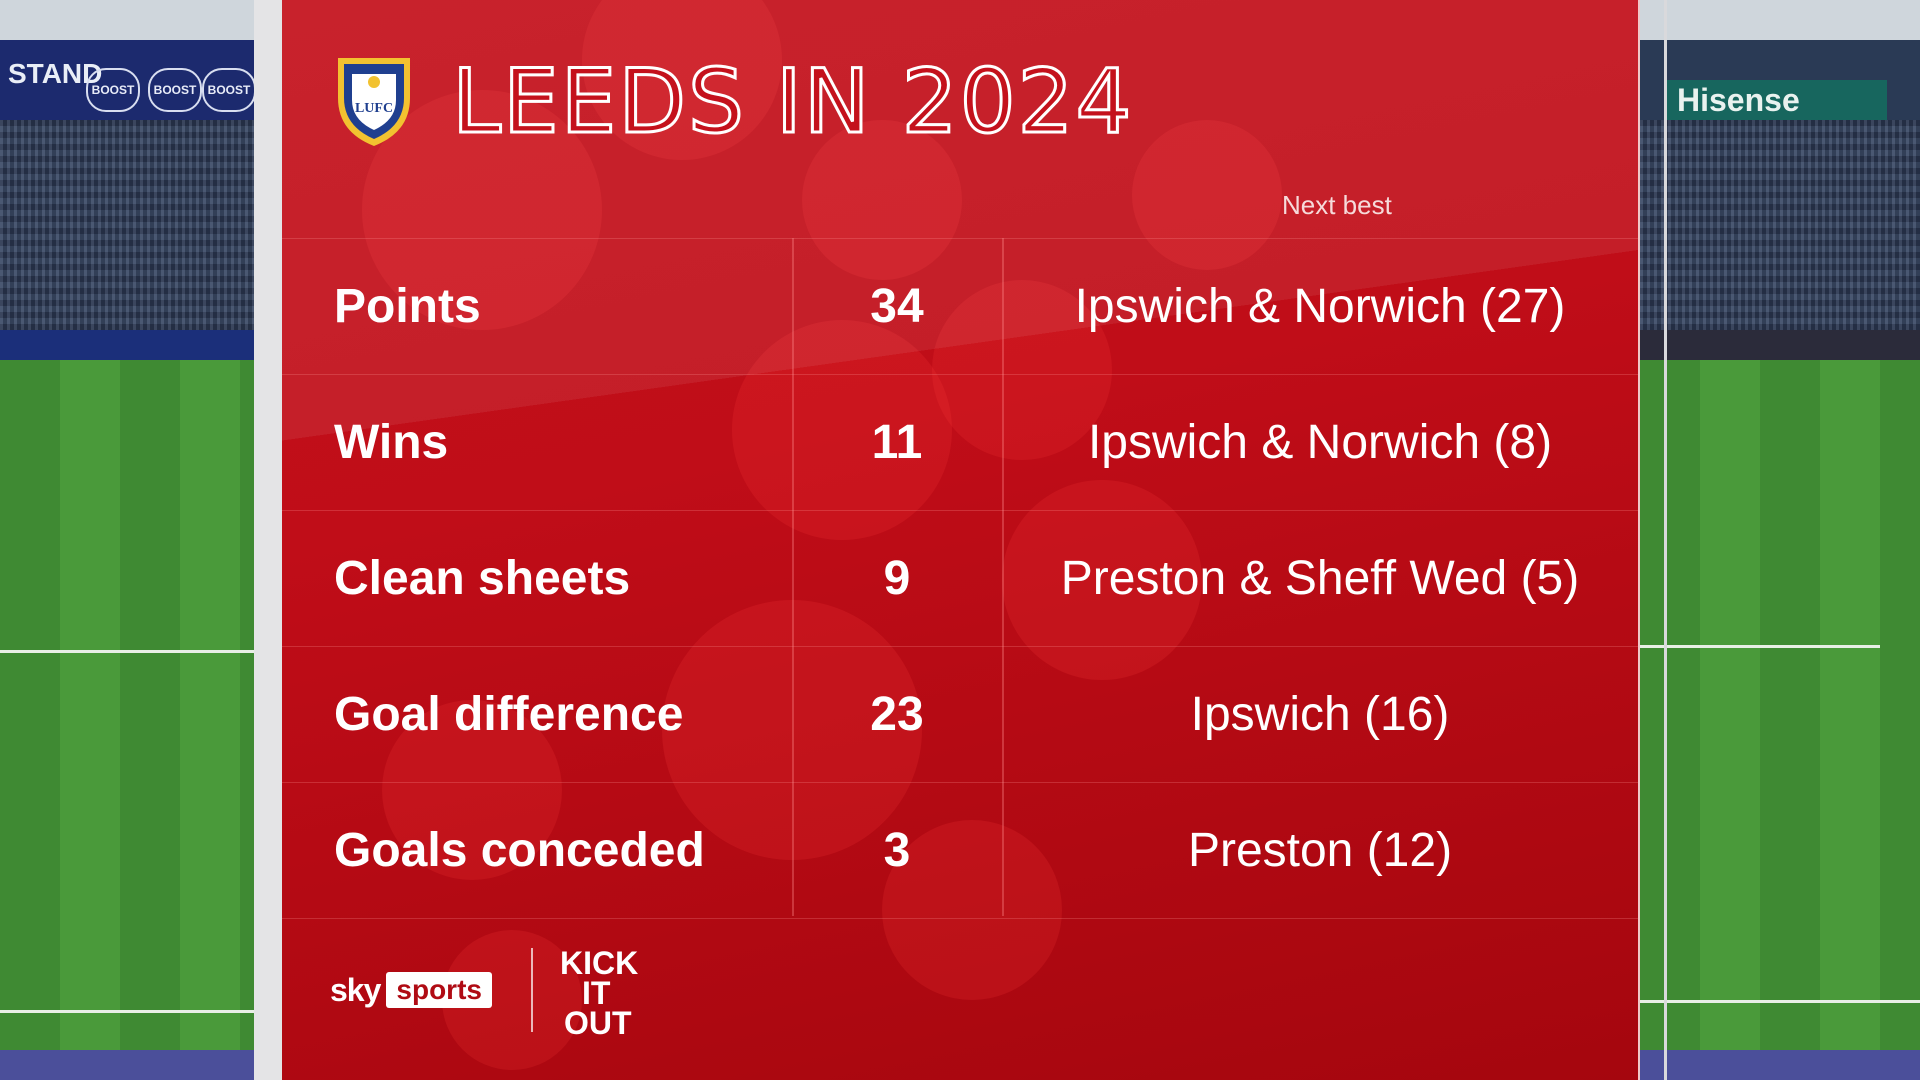  I want to click on stat-label: Goals conceded, so click(519, 850).